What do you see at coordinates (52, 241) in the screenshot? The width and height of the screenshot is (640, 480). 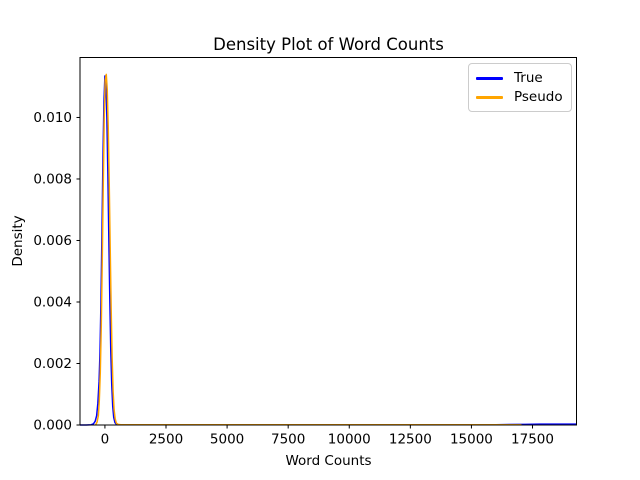 I see `y-tick-label: 0.006` at bounding box center [52, 241].